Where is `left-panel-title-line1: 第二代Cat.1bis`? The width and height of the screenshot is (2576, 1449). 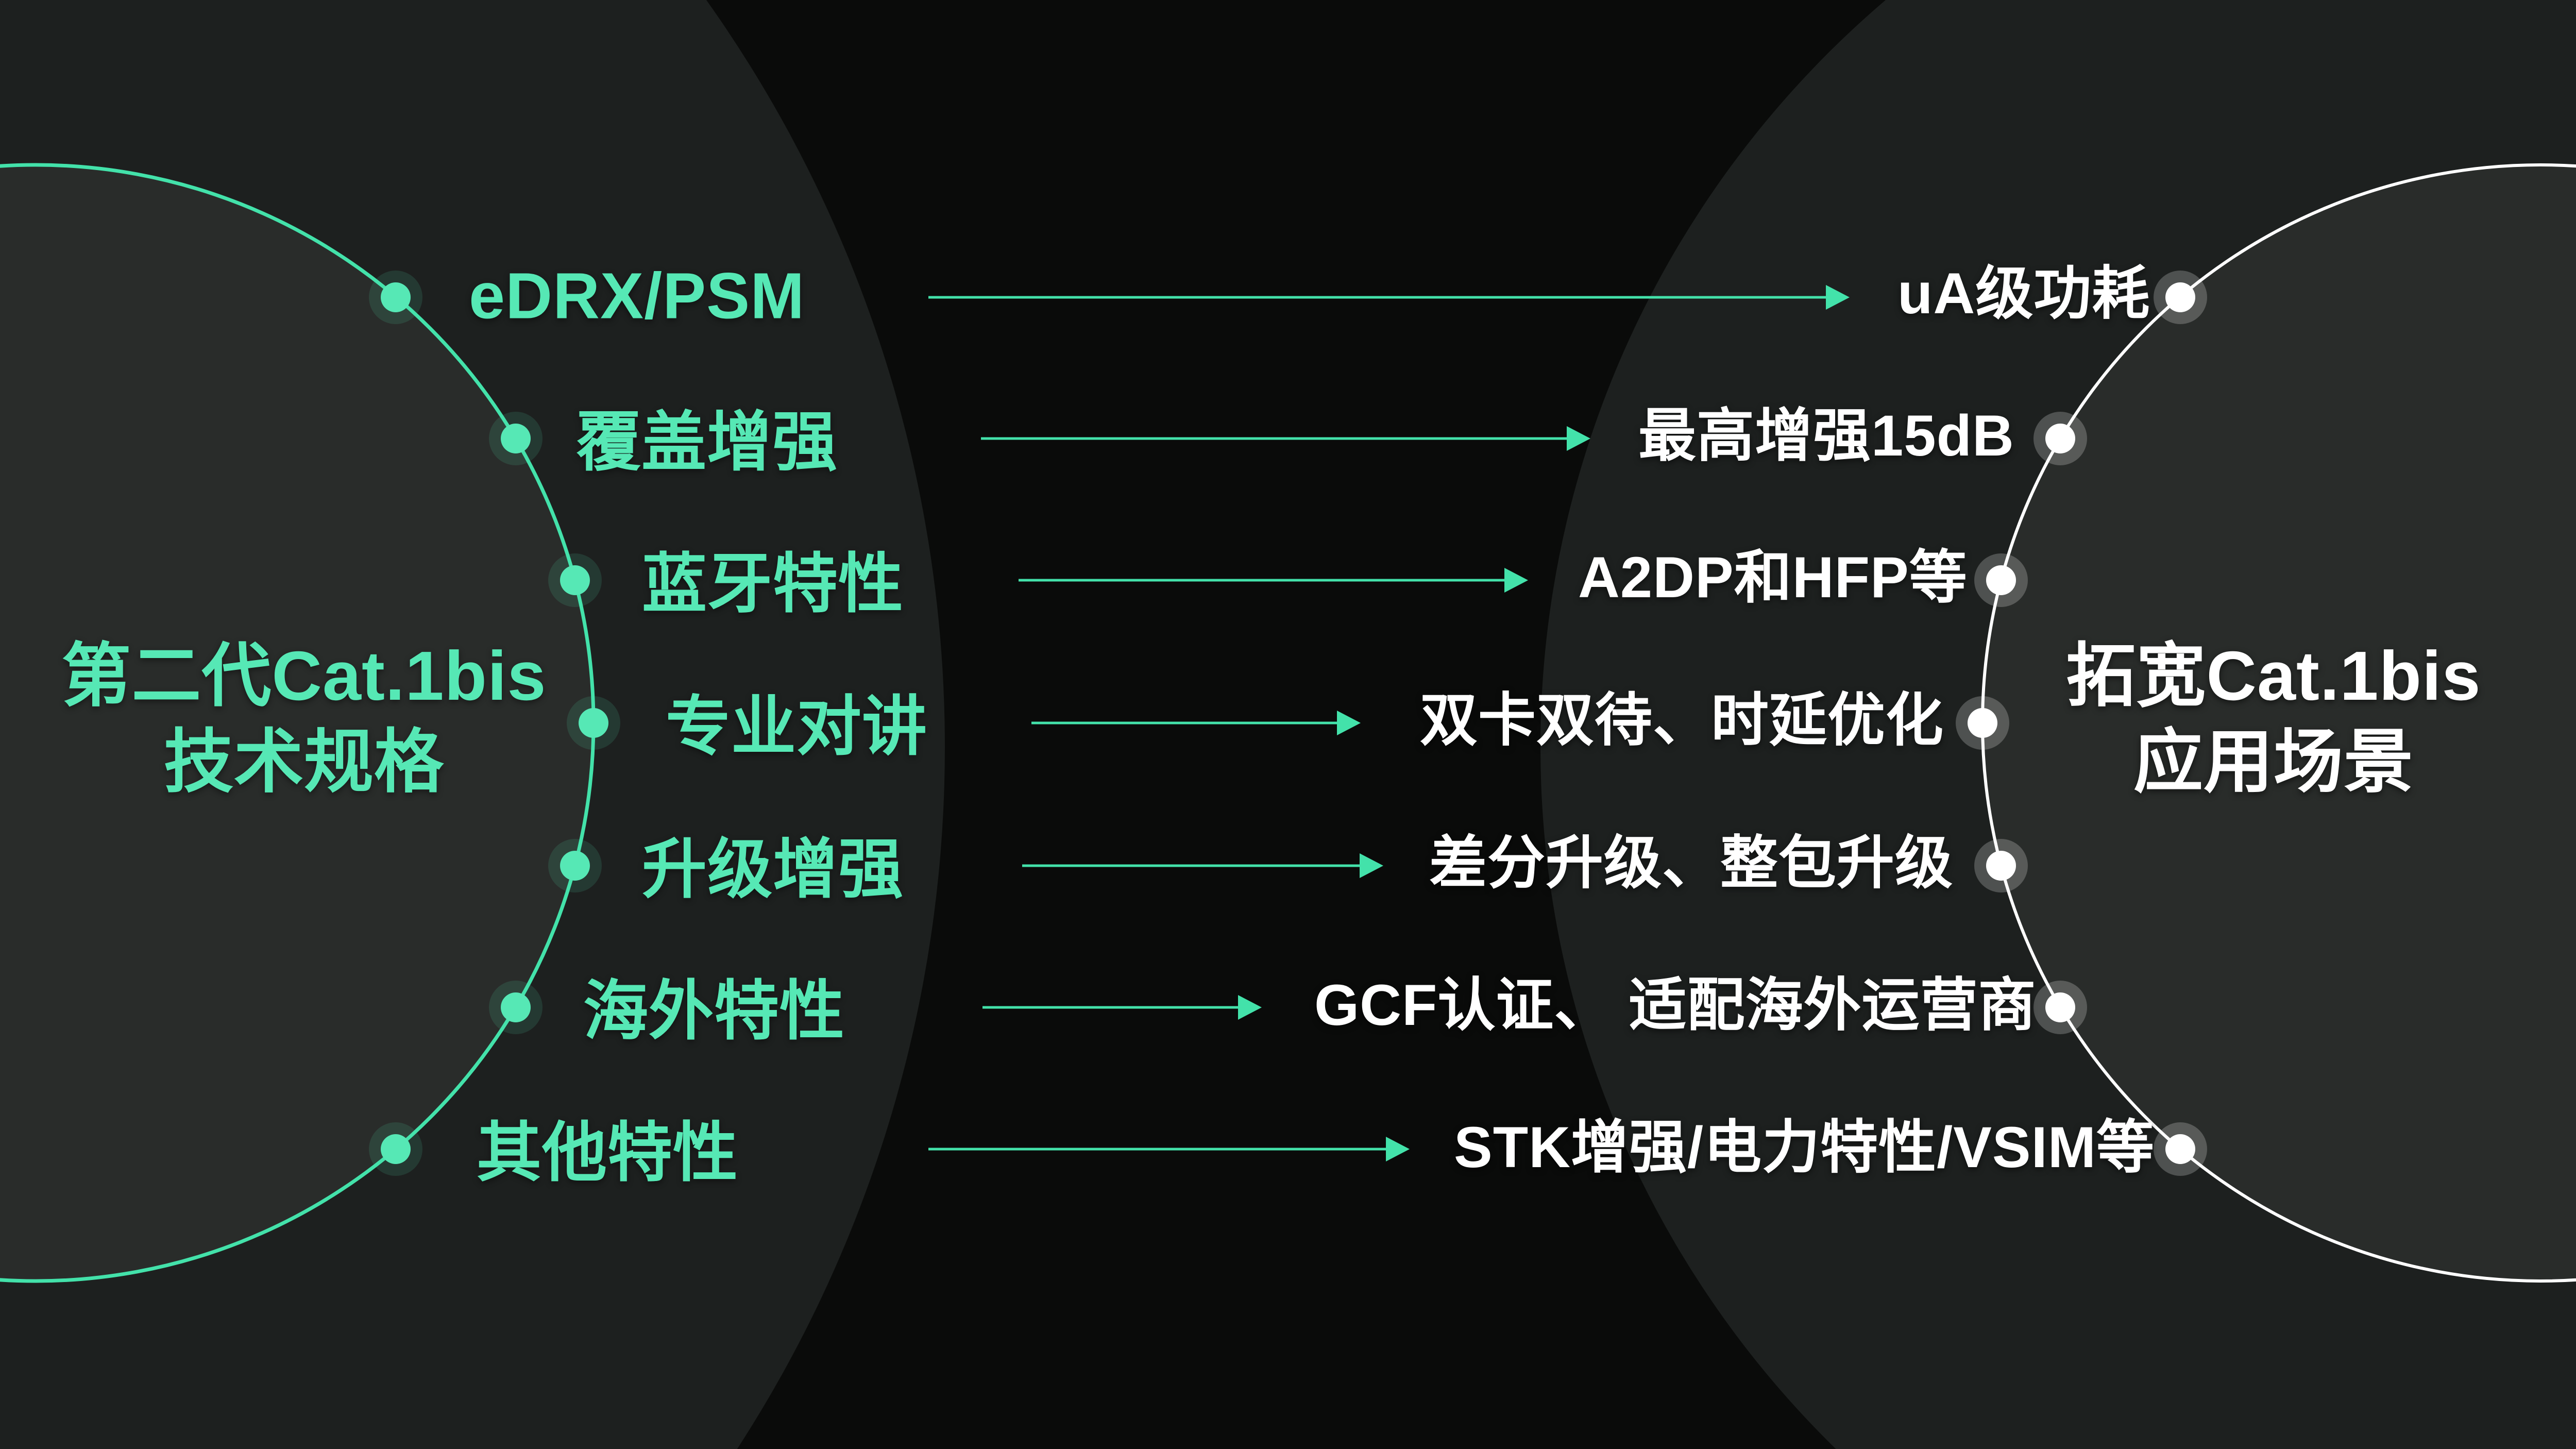 left-panel-title-line1: 第二代Cat.1bis is located at coordinates (304, 676).